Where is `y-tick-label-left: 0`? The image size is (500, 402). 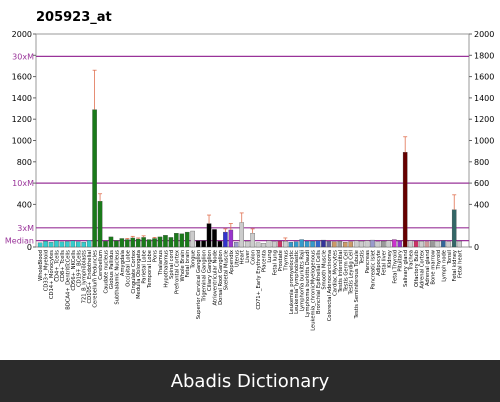 y-tick-label-left: 0 is located at coordinates (29, 247).